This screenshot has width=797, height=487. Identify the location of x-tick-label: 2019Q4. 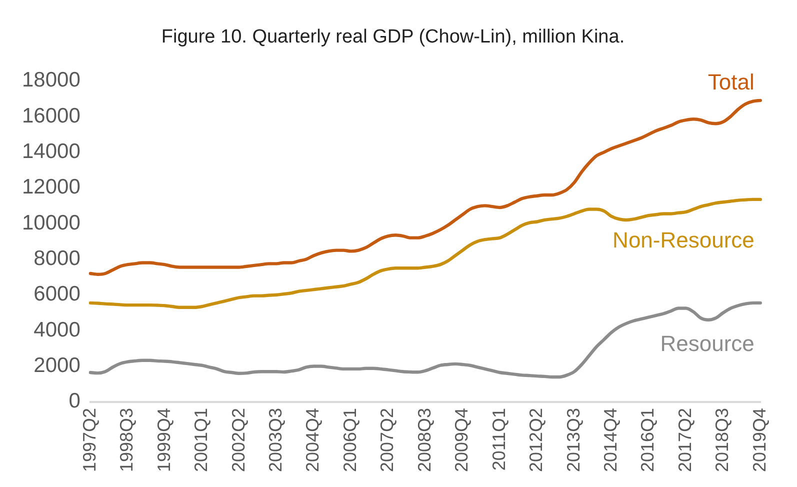
(759, 440).